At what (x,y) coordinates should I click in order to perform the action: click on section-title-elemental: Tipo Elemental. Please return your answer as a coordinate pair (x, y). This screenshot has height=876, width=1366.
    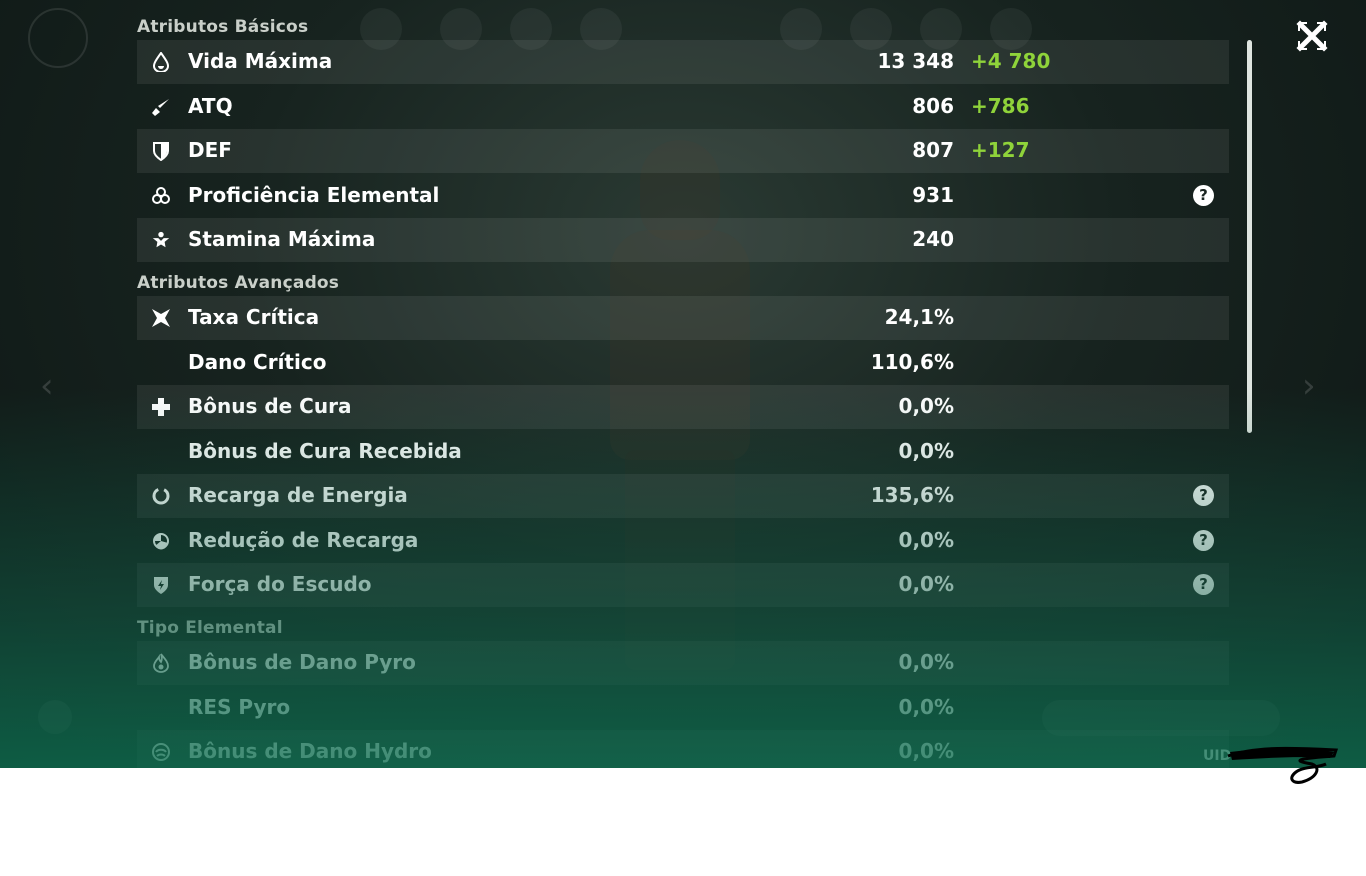
    Looking at the image, I should click on (210, 628).